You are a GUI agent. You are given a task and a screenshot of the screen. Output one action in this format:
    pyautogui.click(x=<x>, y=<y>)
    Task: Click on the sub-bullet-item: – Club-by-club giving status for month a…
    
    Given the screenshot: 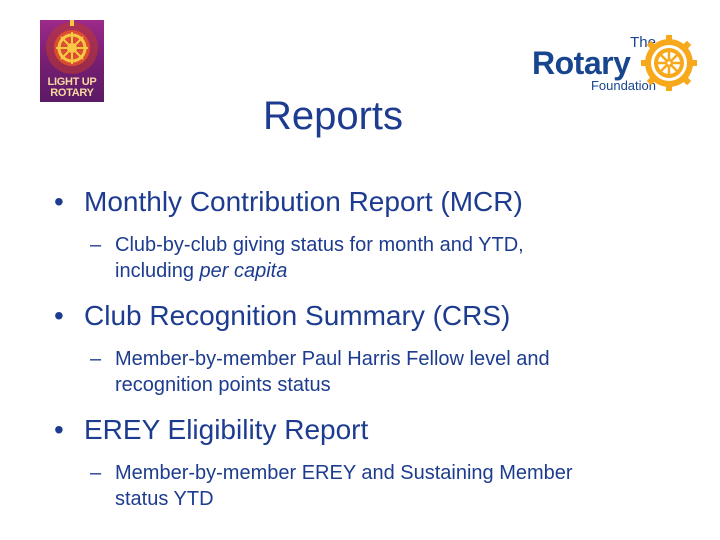 What is the action you would take?
    pyautogui.click(x=374, y=258)
    